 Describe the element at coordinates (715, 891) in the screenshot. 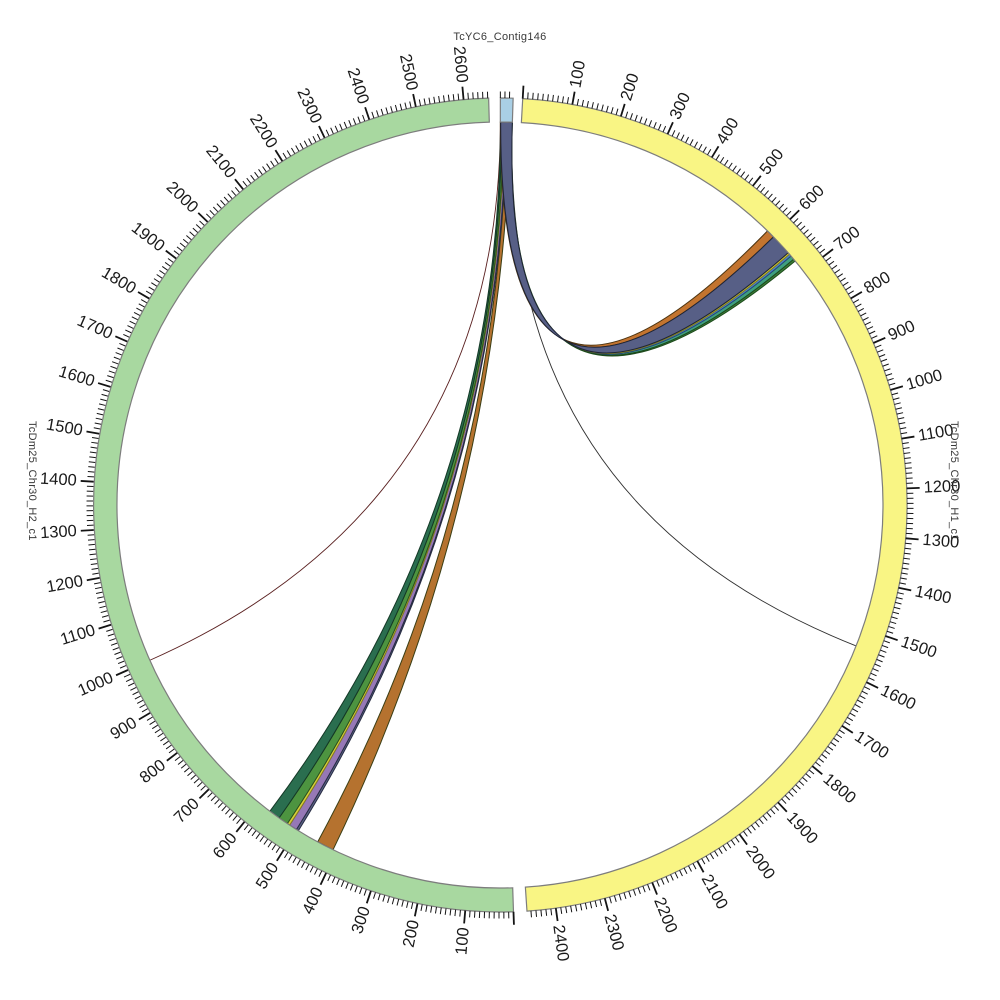

I see `tick-label-h1-2100: 2100` at that location.